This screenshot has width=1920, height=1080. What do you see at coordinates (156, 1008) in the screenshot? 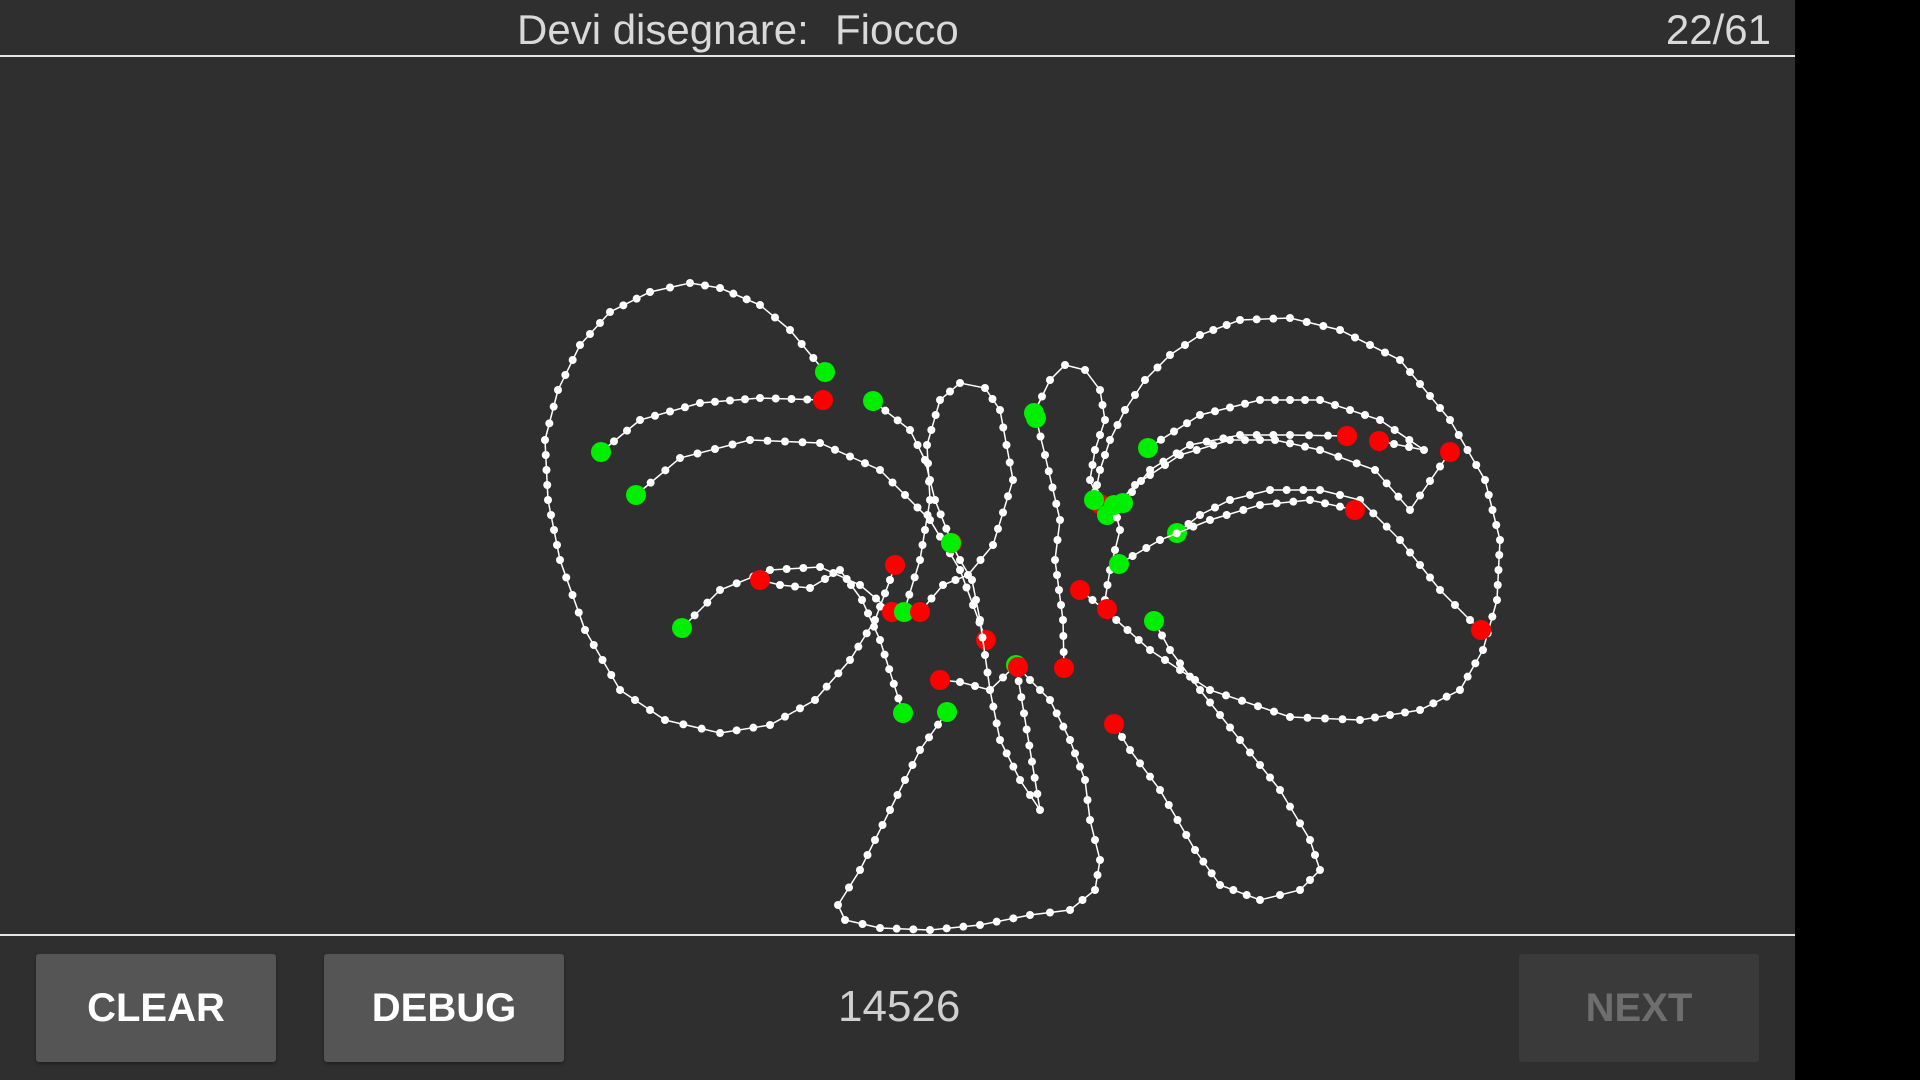
I see `clear-button: CLEAR` at bounding box center [156, 1008].